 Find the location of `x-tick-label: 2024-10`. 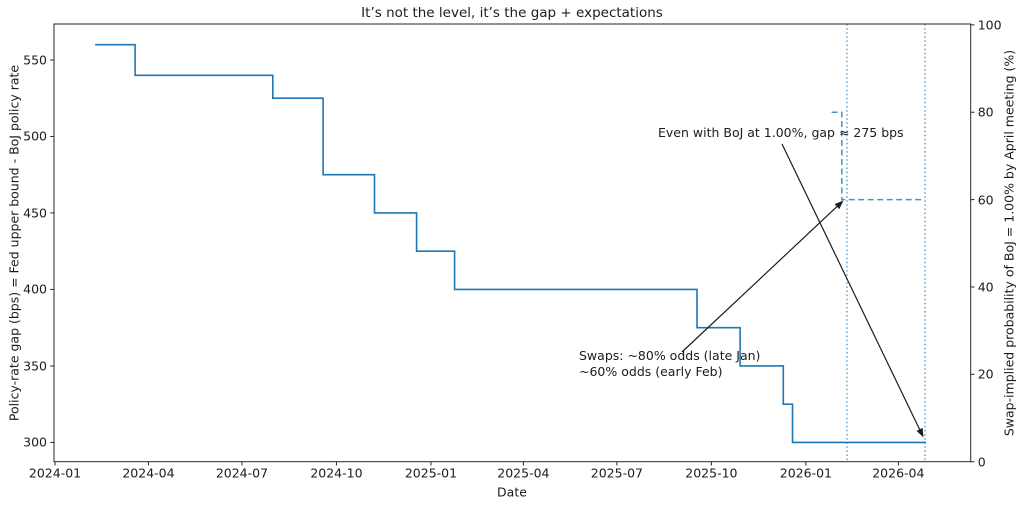

x-tick-label: 2024-10 is located at coordinates (336, 472).